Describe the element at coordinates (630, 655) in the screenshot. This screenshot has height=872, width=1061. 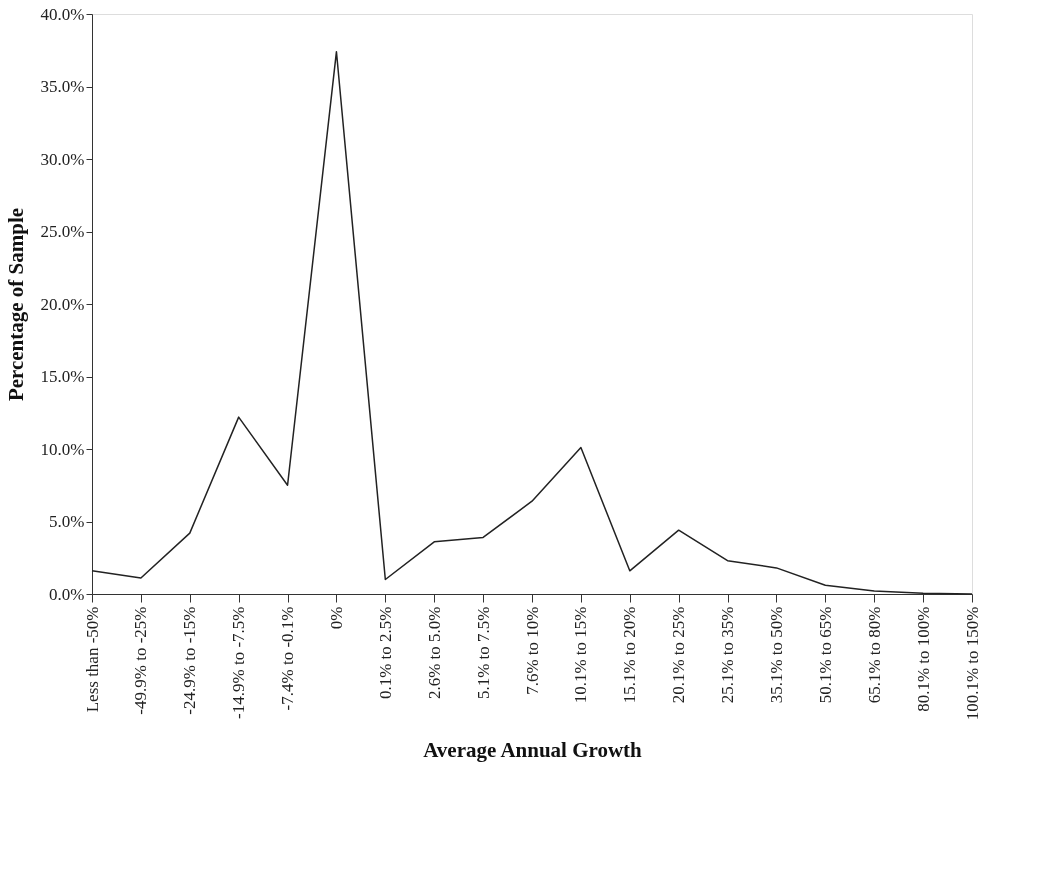
I see `x-tick-label: 15.1% to 20%` at that location.